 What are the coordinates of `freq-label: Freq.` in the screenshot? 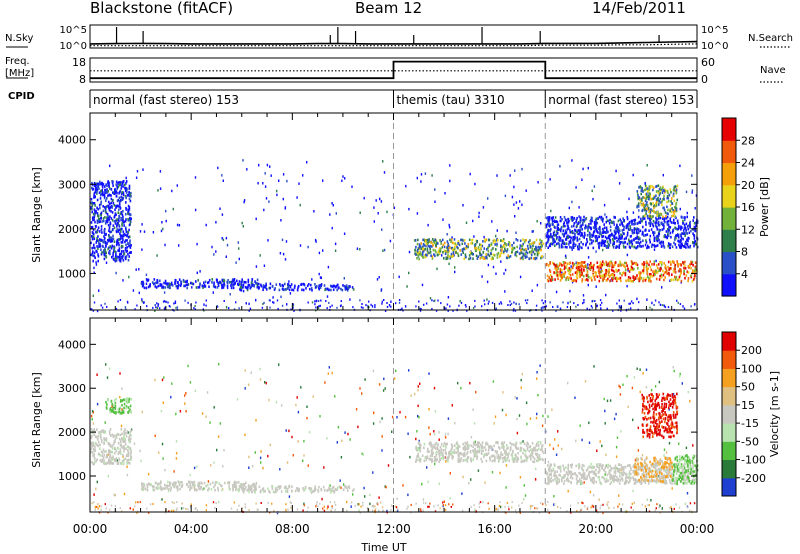 It's located at (17, 61).